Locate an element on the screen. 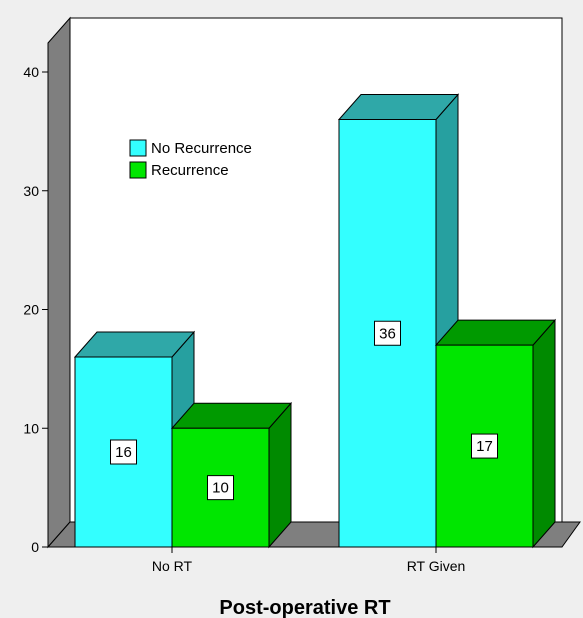 The image size is (583, 618). left-wall is located at coordinates (59, 282).